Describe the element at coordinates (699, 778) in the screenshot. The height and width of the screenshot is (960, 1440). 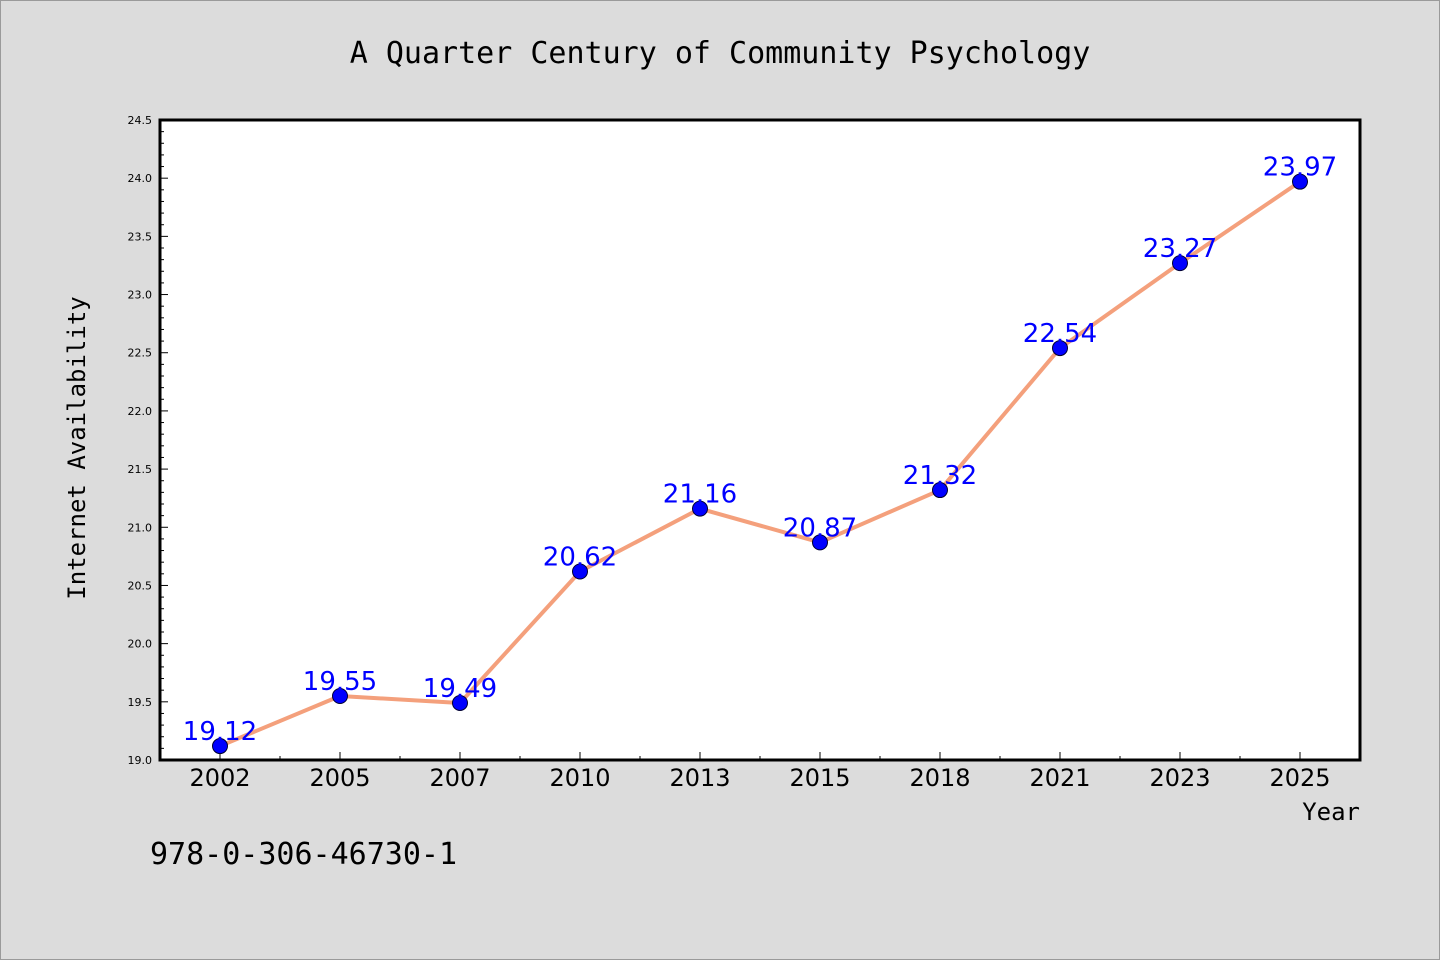
I see `x-tick-label: 2013` at that location.